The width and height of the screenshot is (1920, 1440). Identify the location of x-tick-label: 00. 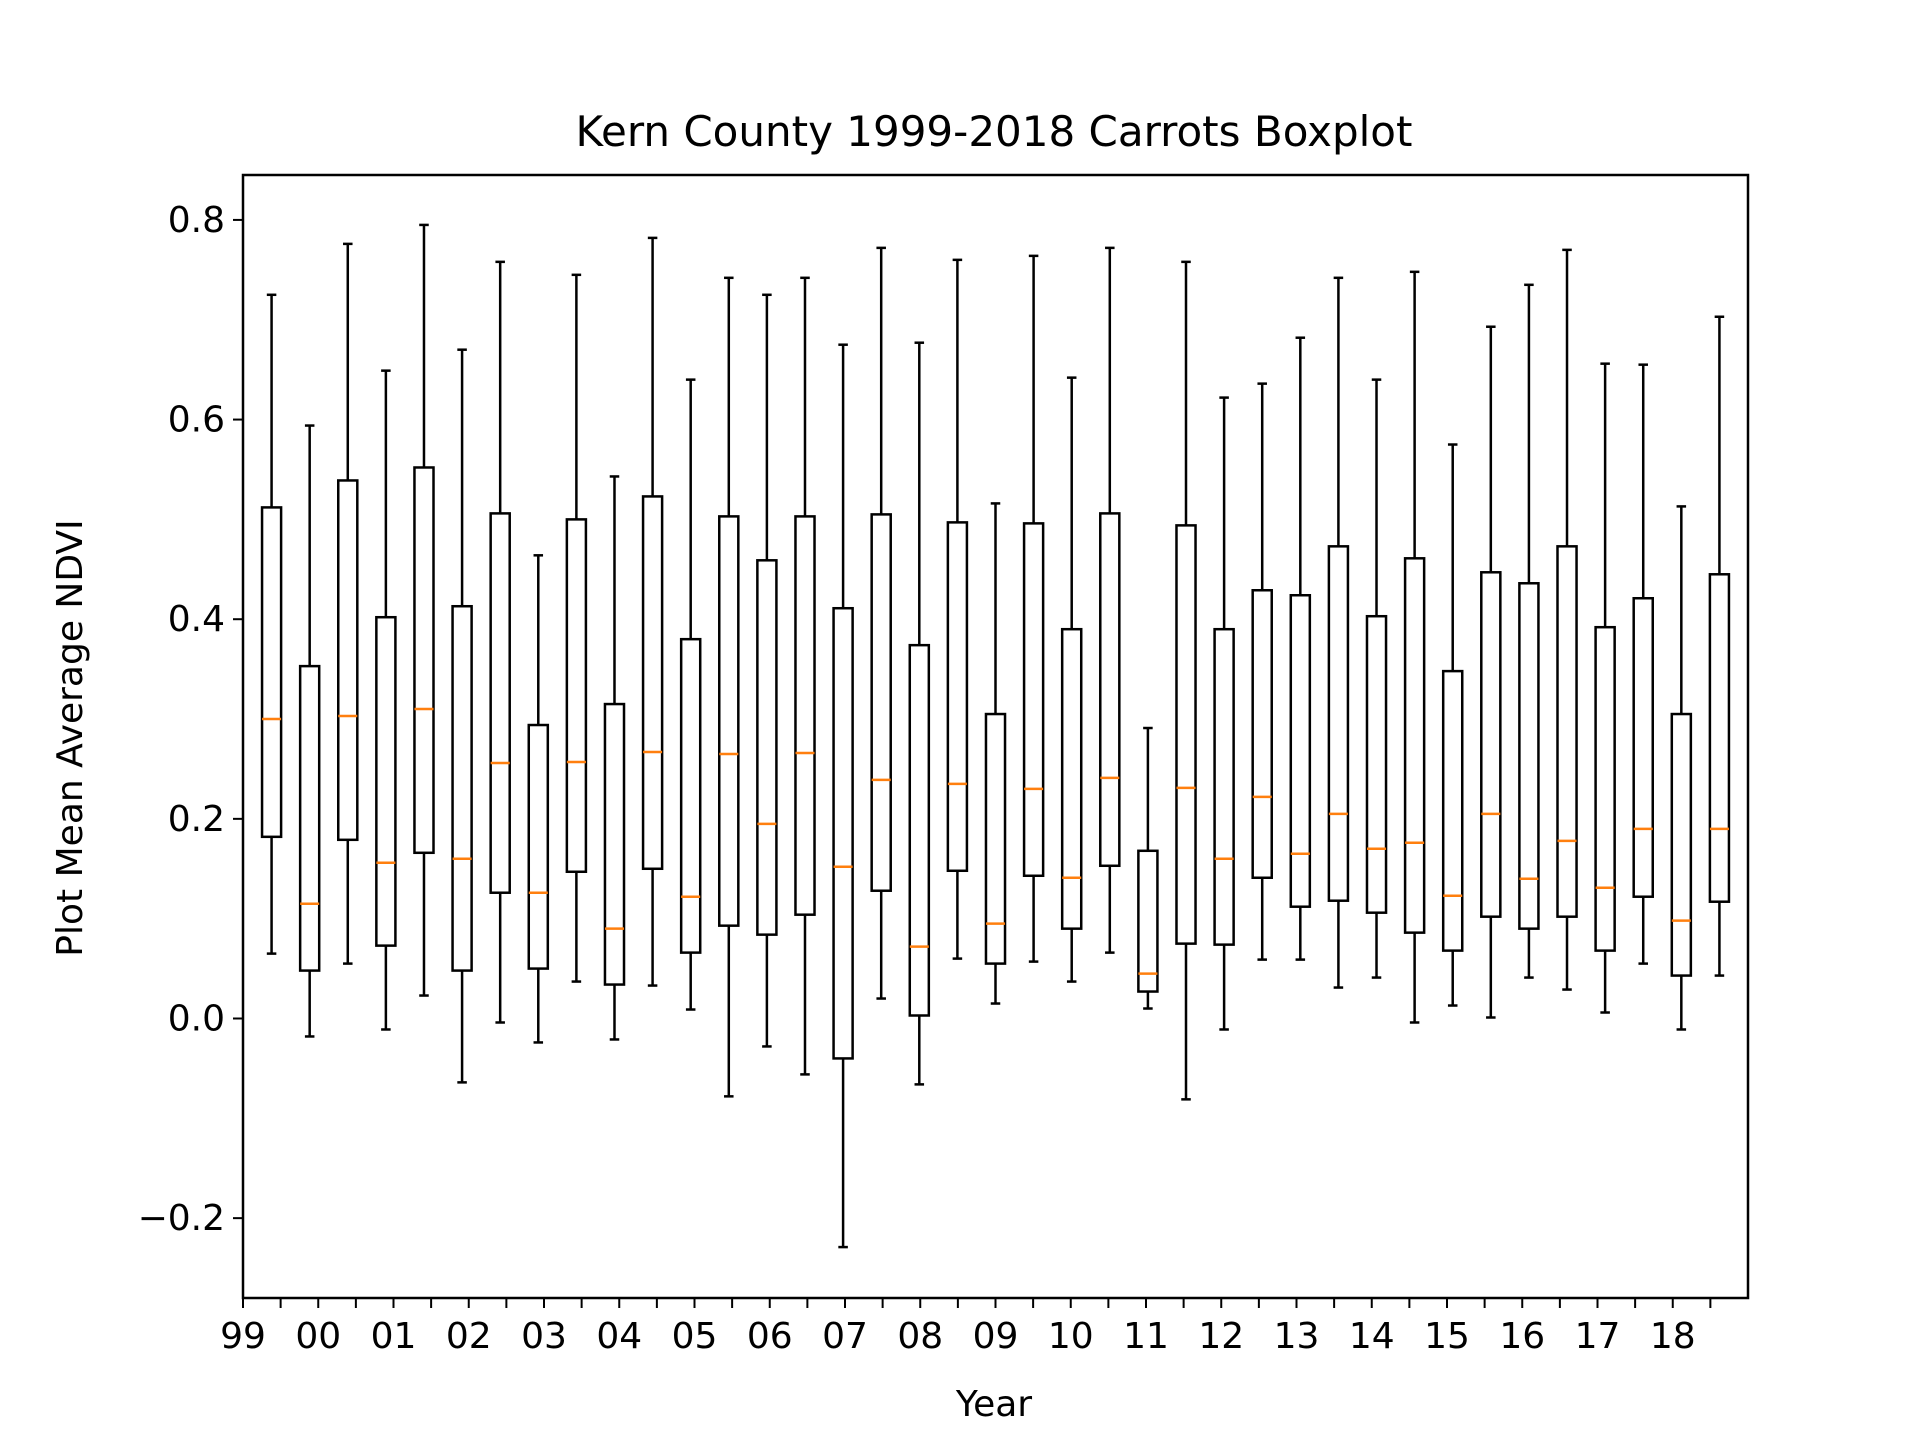
(318, 1336).